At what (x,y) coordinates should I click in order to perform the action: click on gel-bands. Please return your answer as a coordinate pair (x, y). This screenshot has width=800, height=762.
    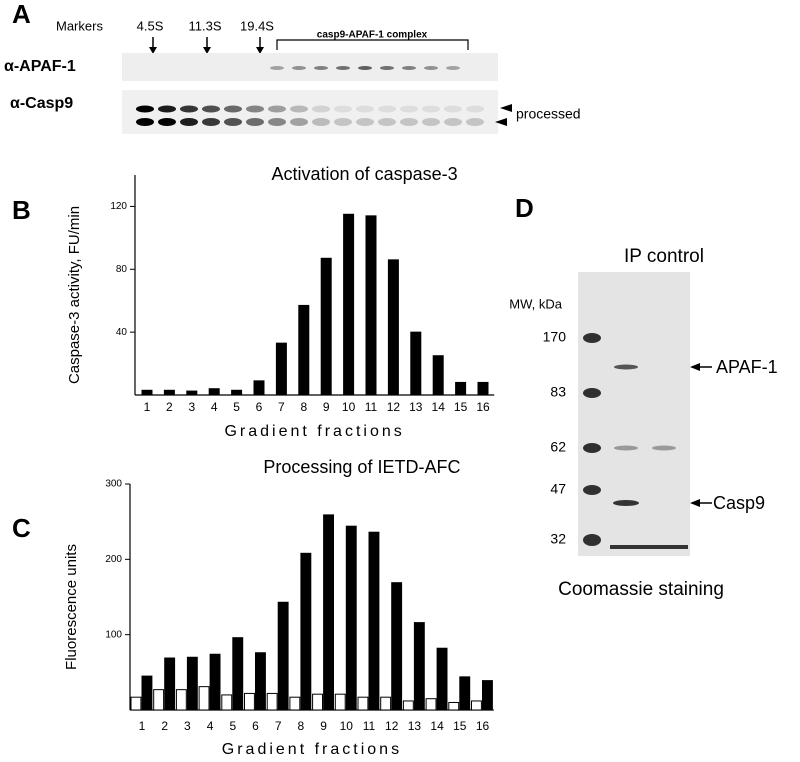
    Looking at the image, I should click on (635, 441).